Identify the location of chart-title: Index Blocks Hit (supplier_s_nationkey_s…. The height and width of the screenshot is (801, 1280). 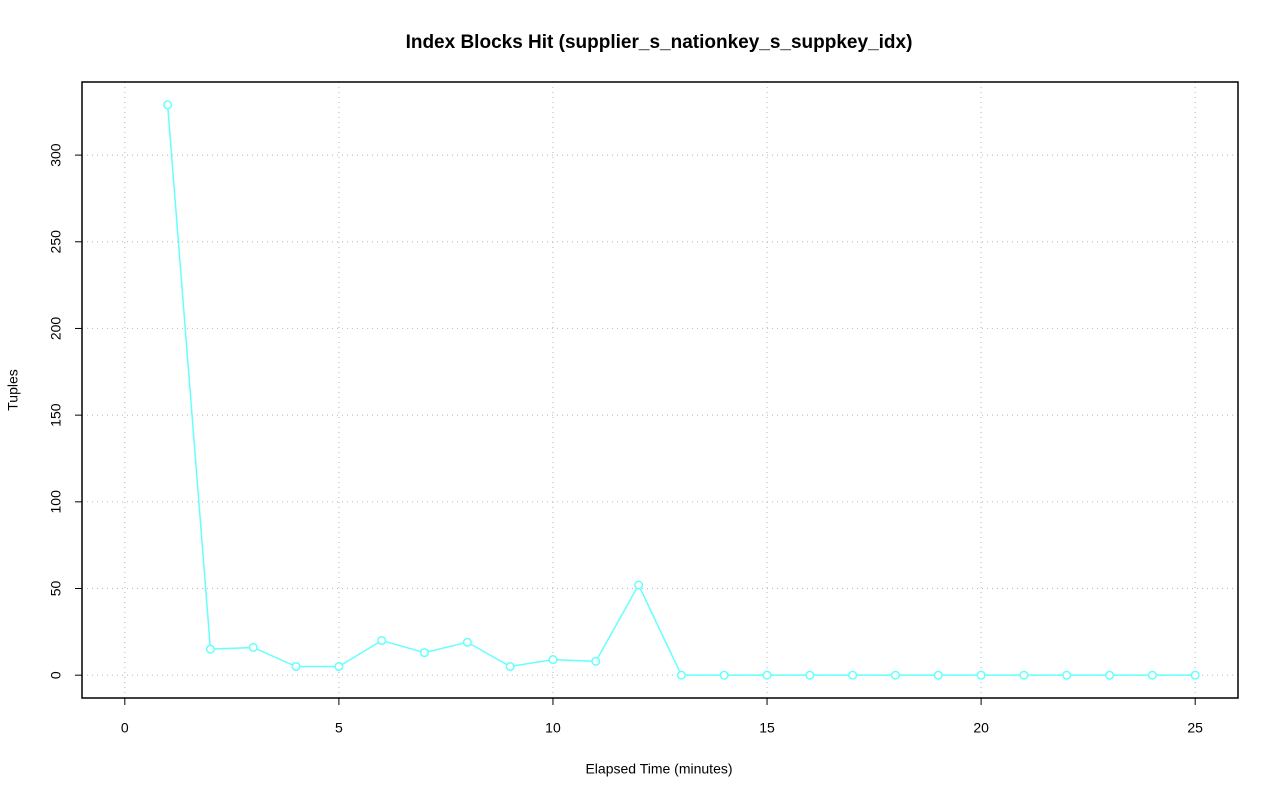
(659, 42).